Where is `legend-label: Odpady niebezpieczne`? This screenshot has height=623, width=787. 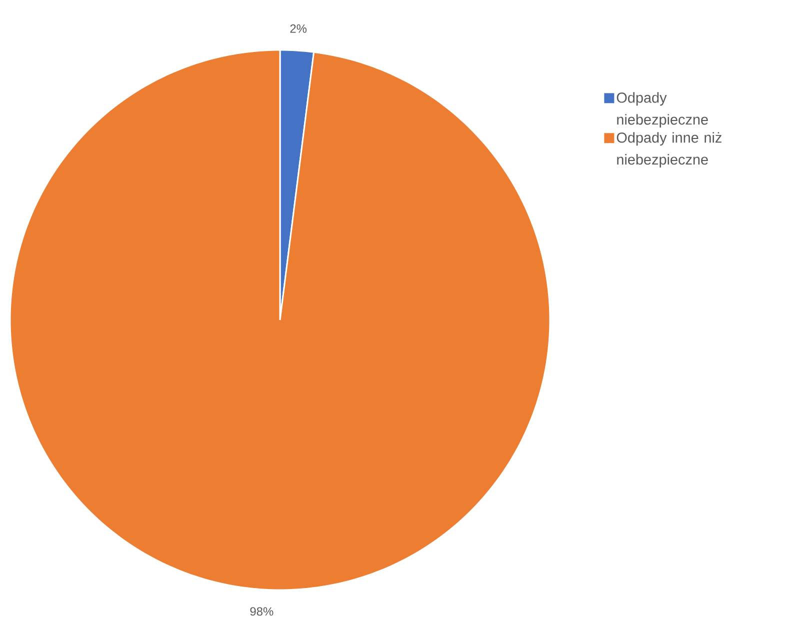
legend-label: Odpady niebezpieczne is located at coordinates (662, 110).